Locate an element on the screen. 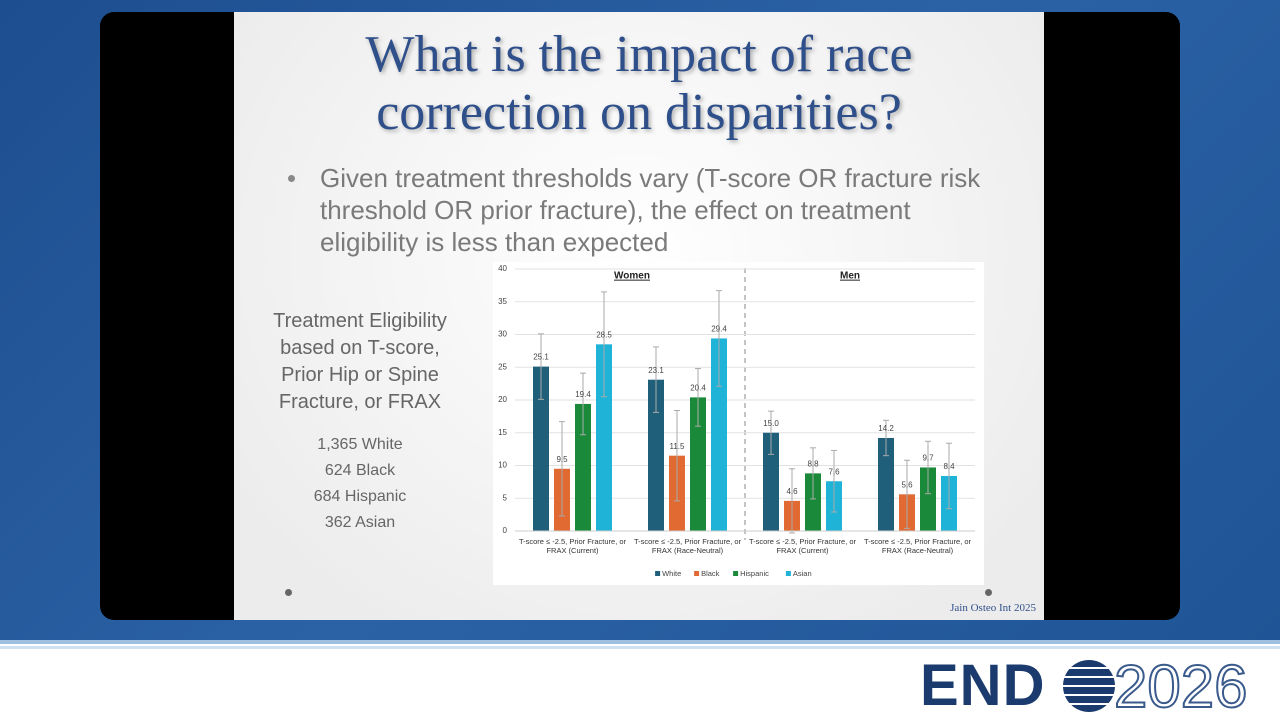 This screenshot has height=721, width=1280. y-tick-label: 0 is located at coordinates (505, 530).